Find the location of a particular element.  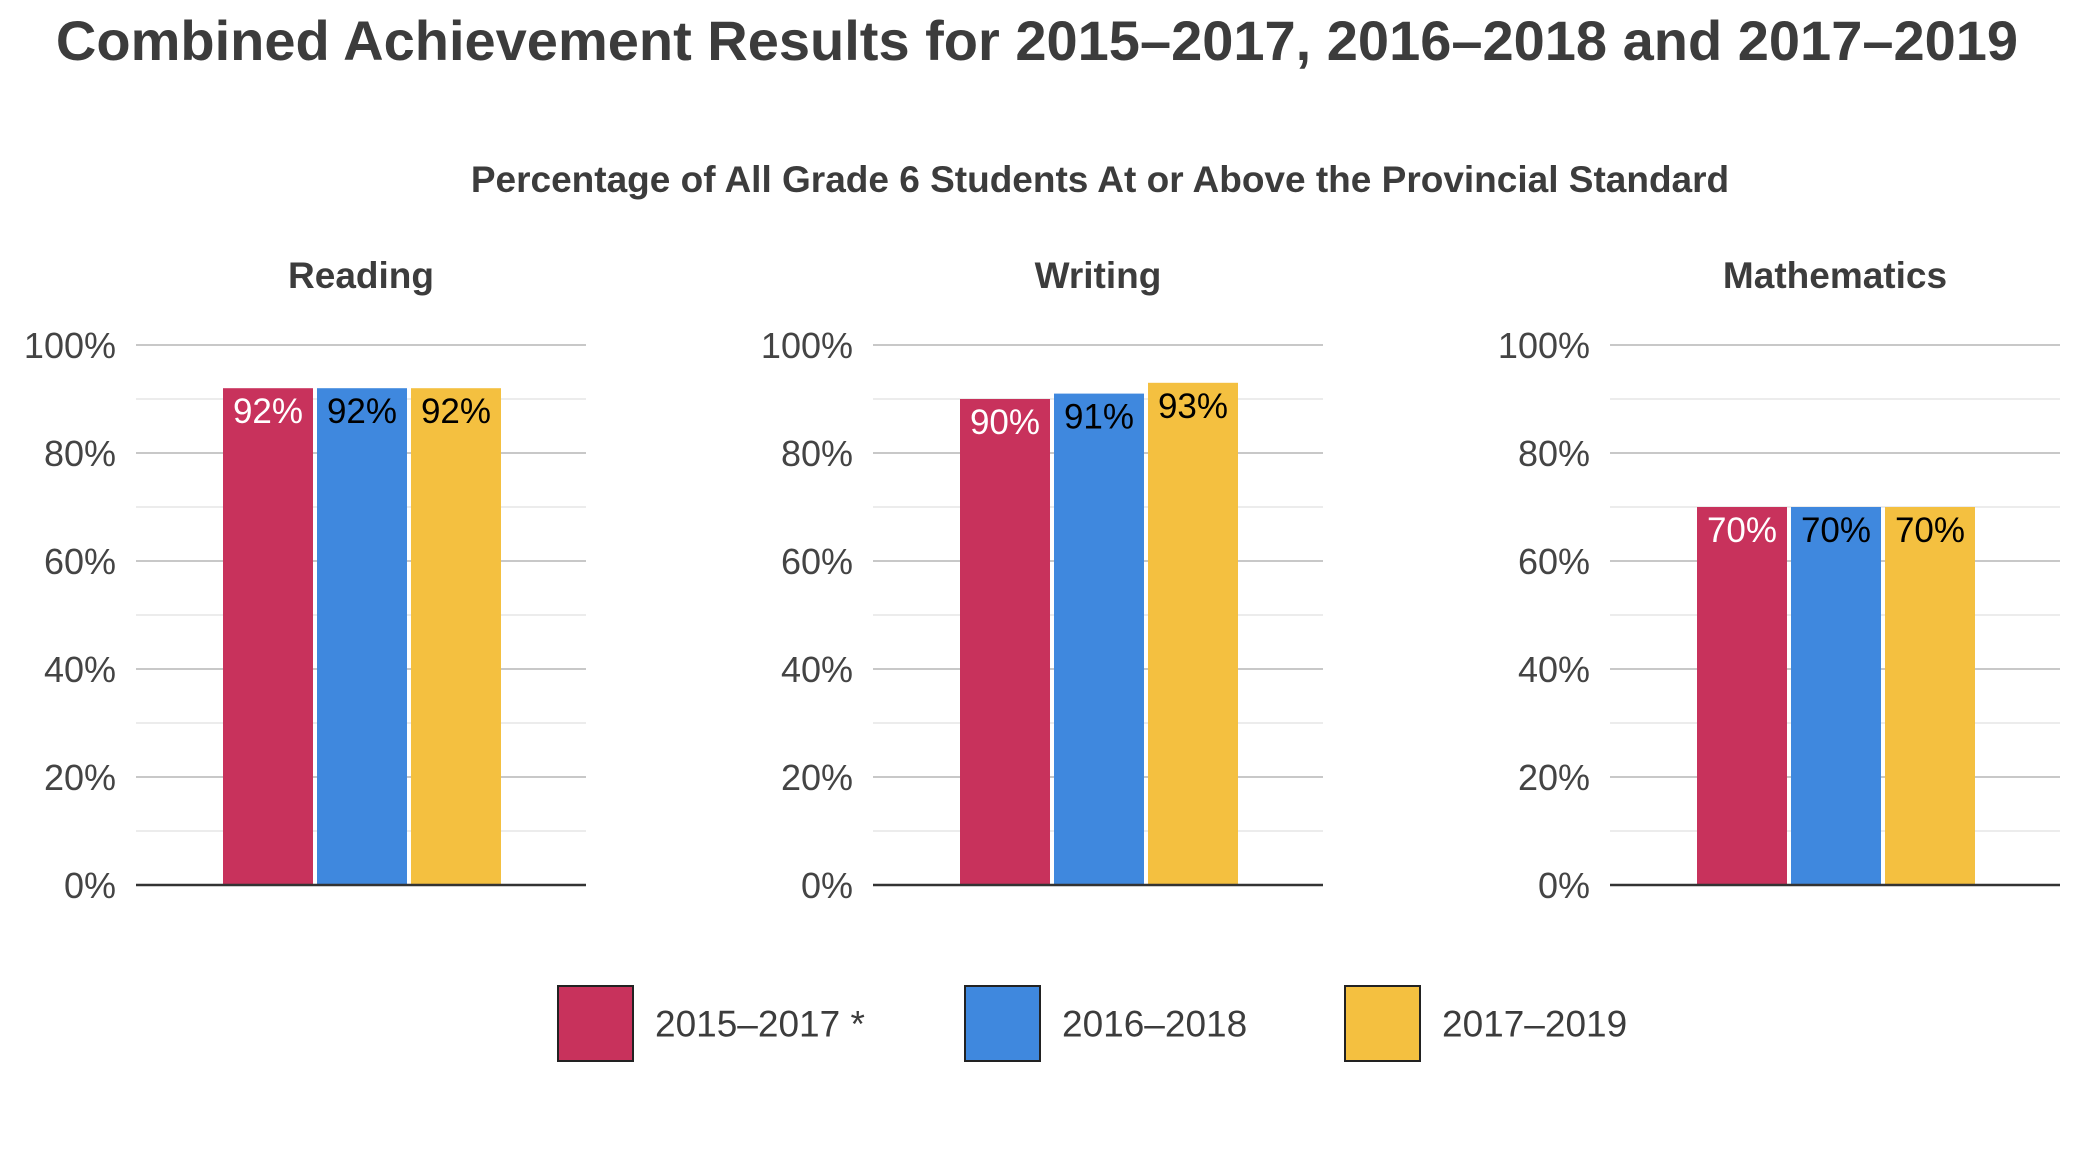

legend: 2015–2017 * 2016–2018 2017–2019 is located at coordinates (1092, 1023).